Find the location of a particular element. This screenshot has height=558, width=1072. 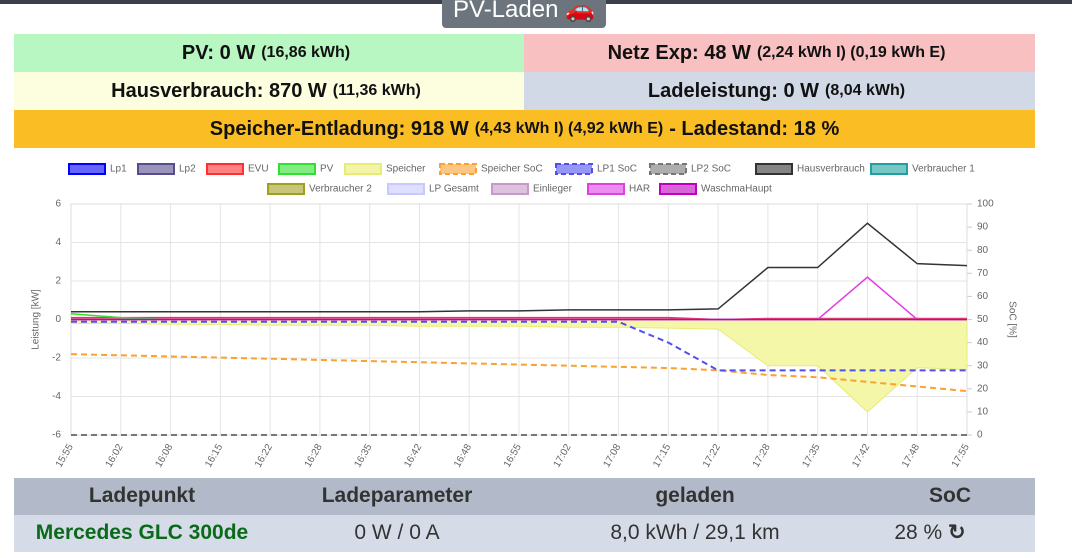

x-tick-label: 15:55 is located at coordinates (65, 456).